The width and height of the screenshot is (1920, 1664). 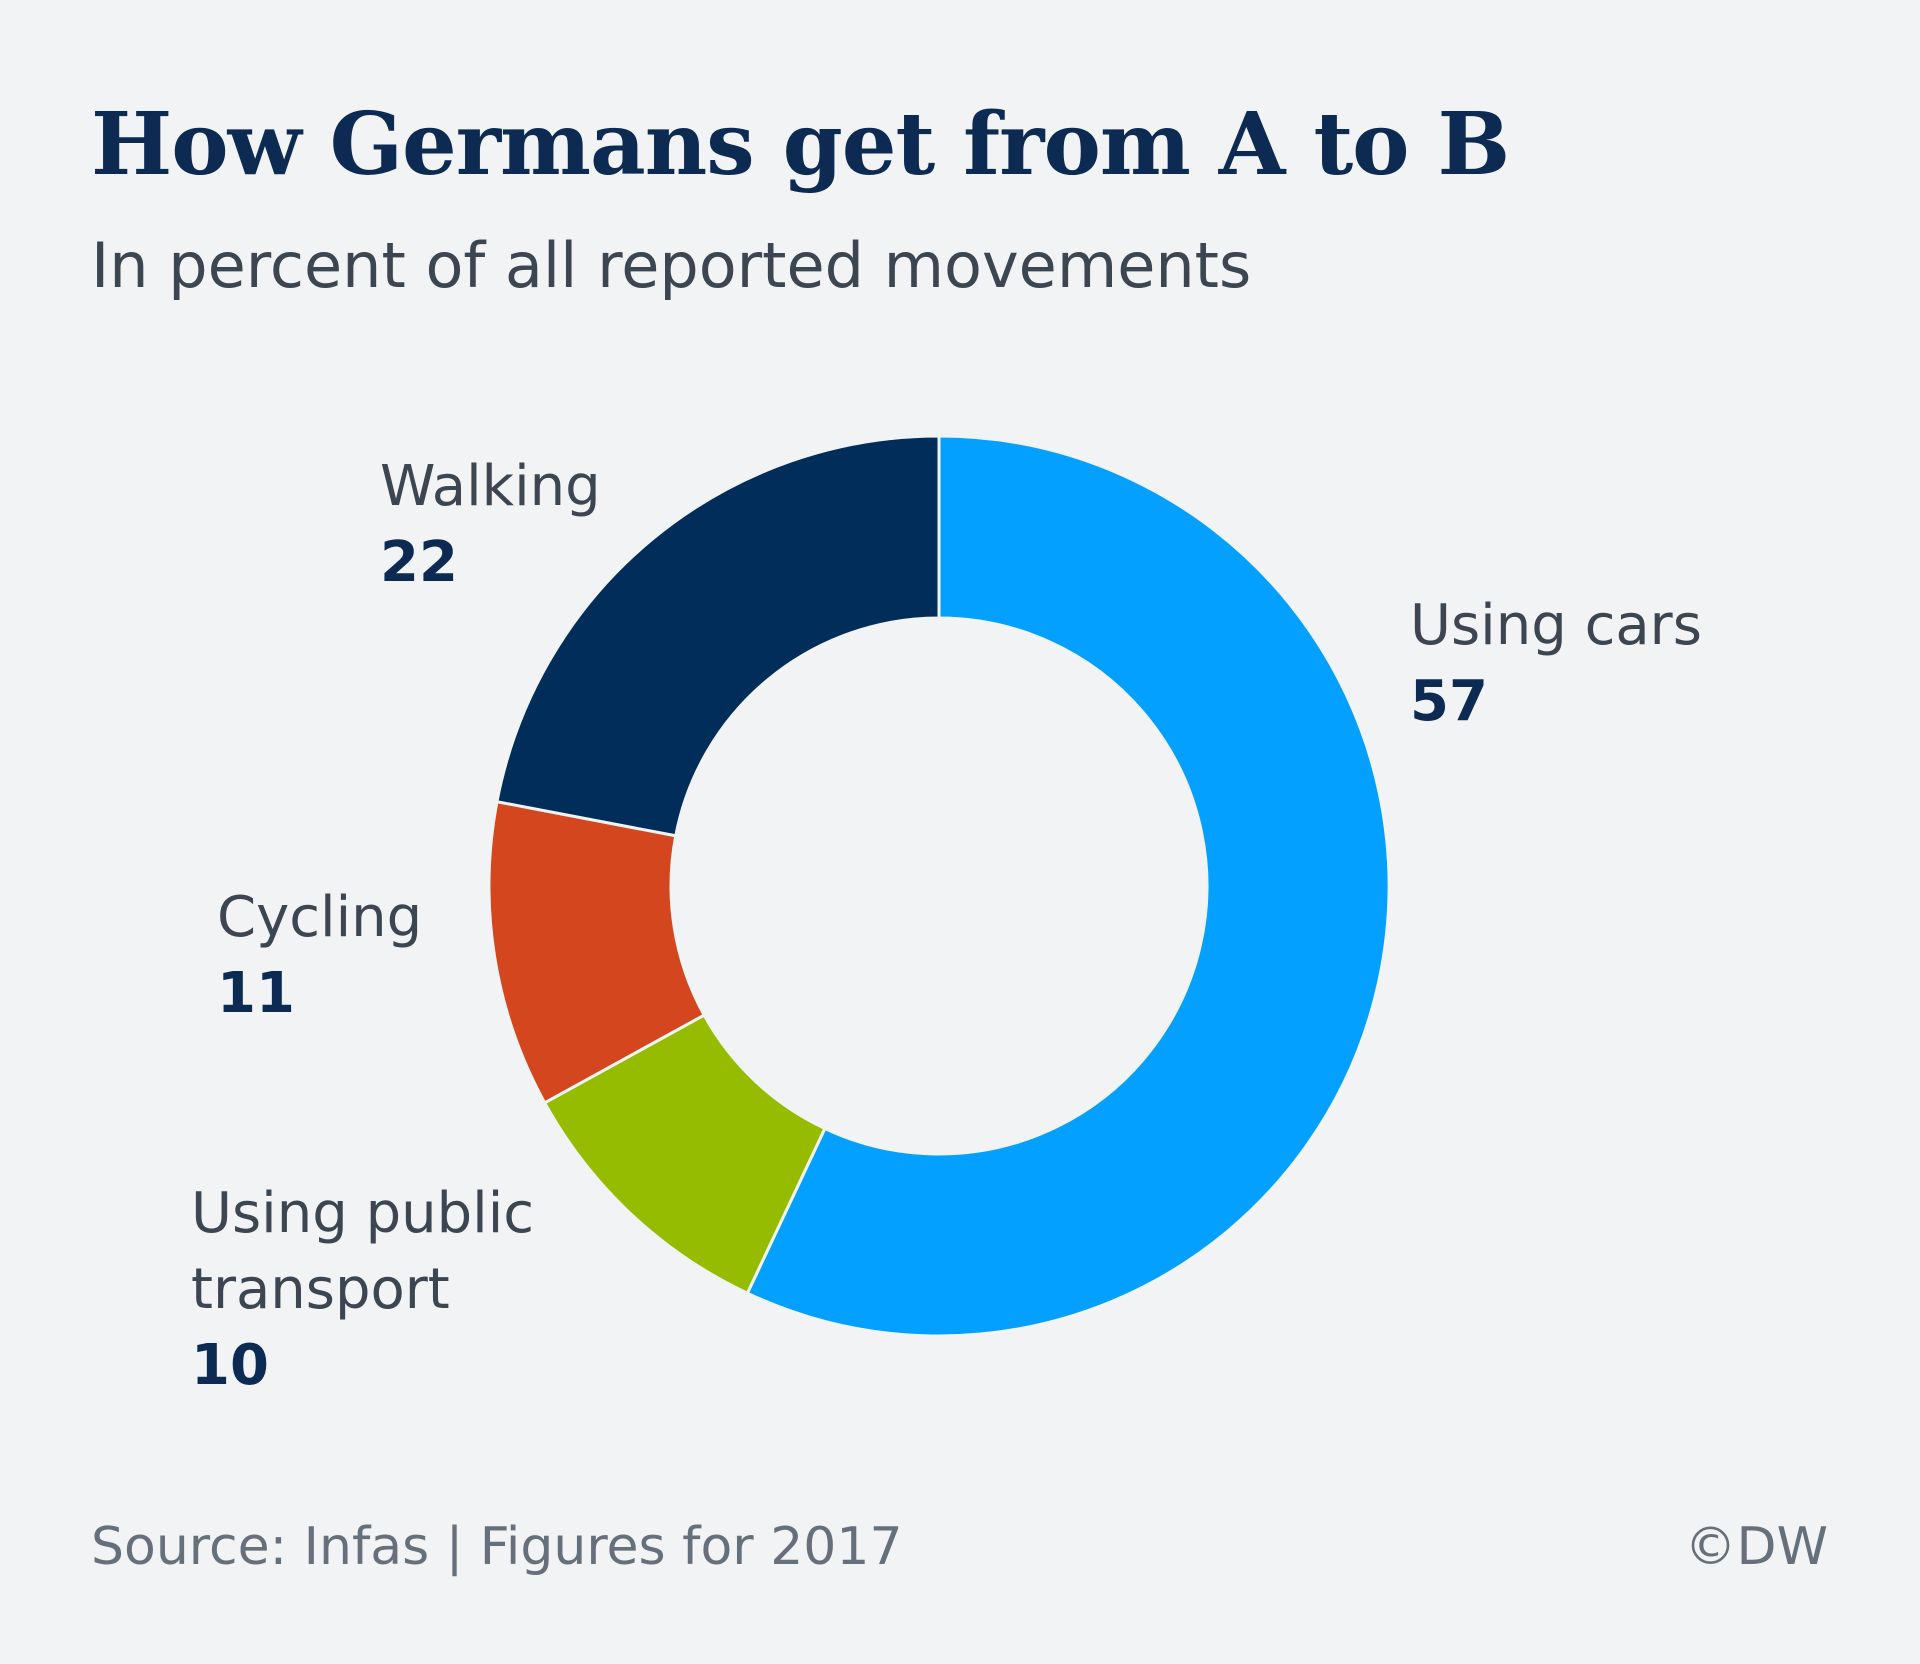 I want to click on slice-label-cycling: Cycling 11, so click(x=319, y=956).